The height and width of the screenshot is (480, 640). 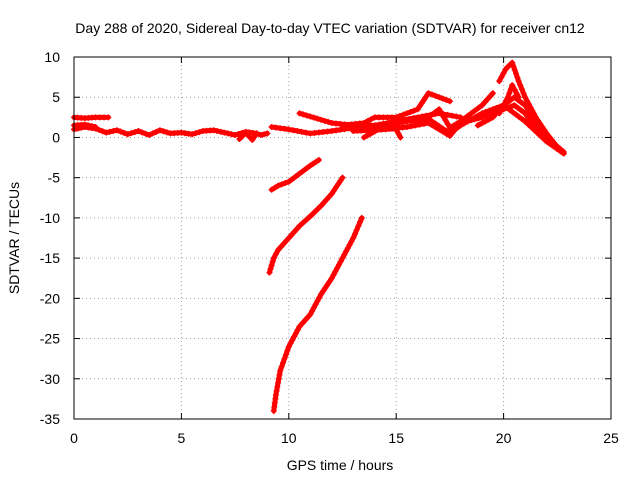 What do you see at coordinates (289, 438) in the screenshot?
I see `x-tick-label: 10` at bounding box center [289, 438].